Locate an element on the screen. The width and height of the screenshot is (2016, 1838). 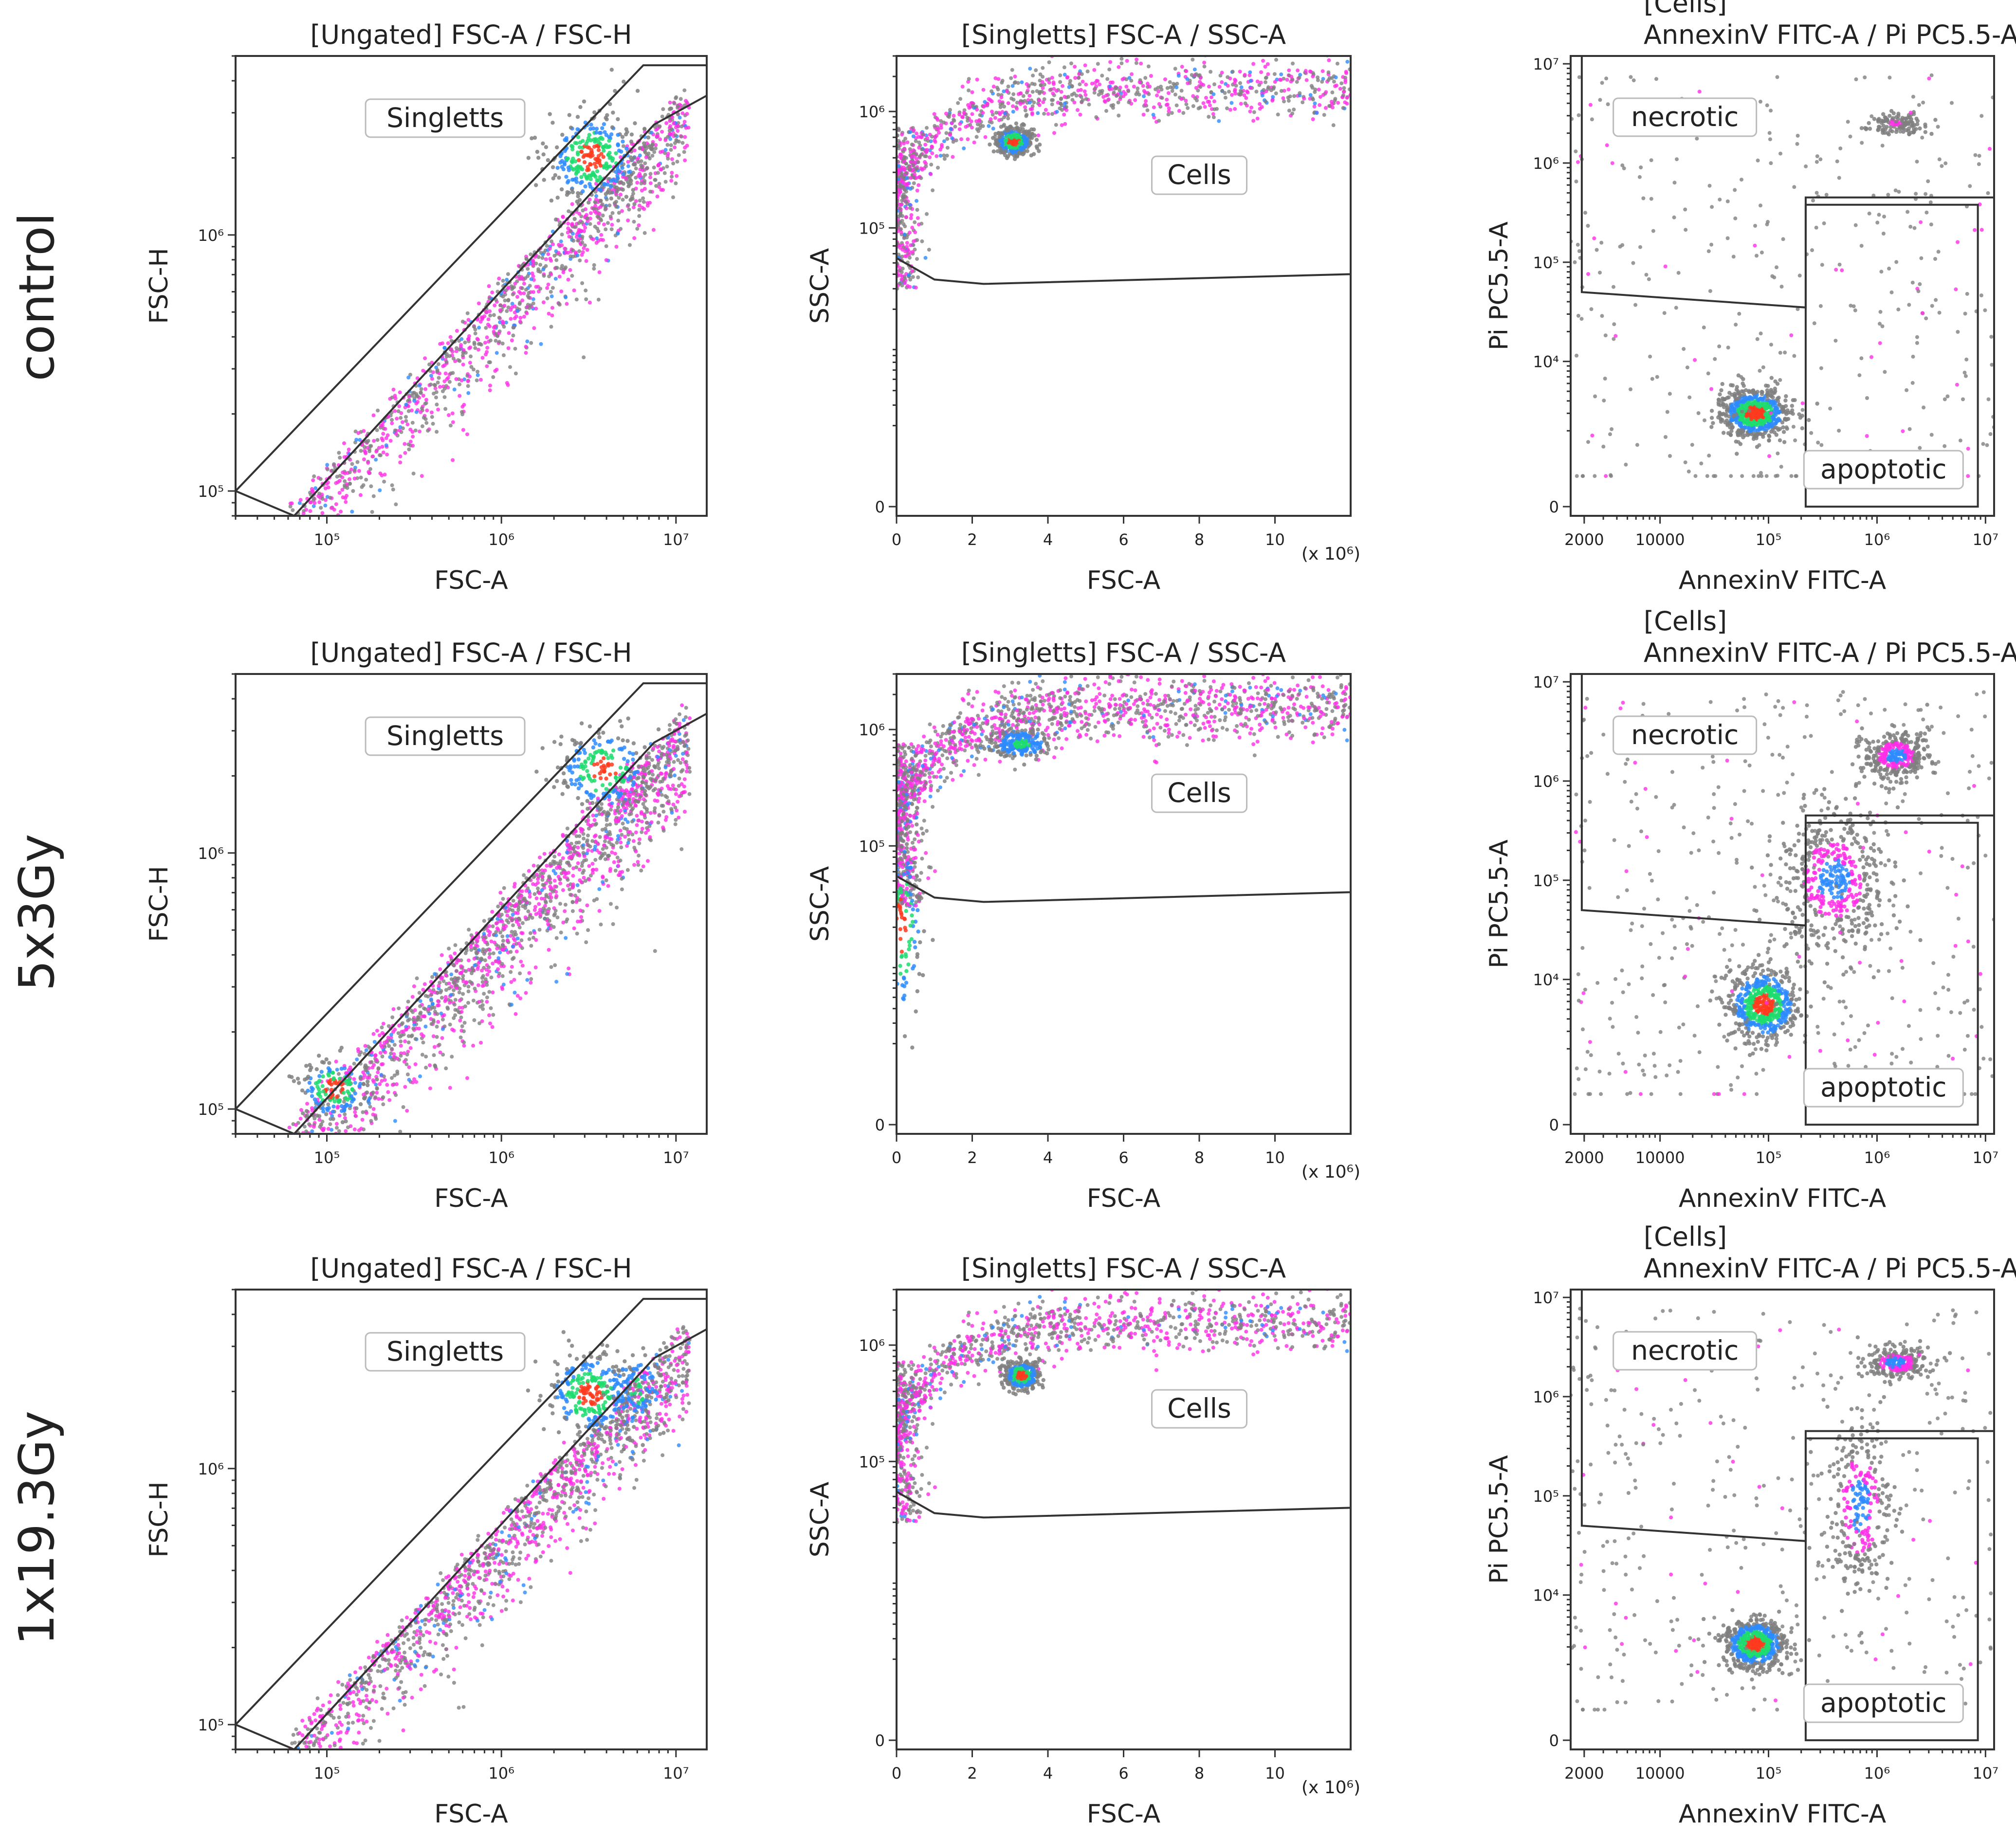
events-control-annexin is located at coordinates (1782, 275).